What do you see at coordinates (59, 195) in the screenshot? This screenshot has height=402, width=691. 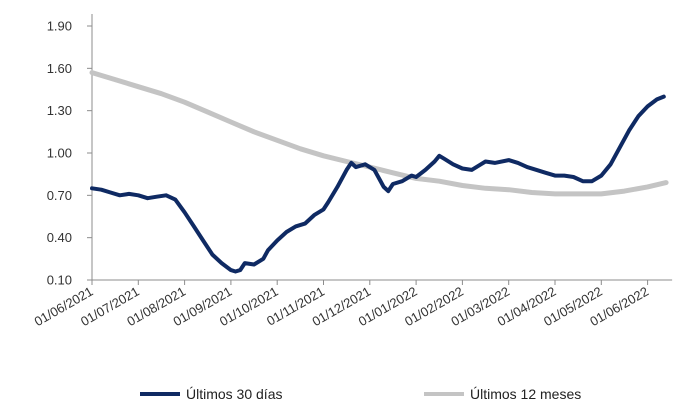 I see `y-tick-label: 0.70` at bounding box center [59, 195].